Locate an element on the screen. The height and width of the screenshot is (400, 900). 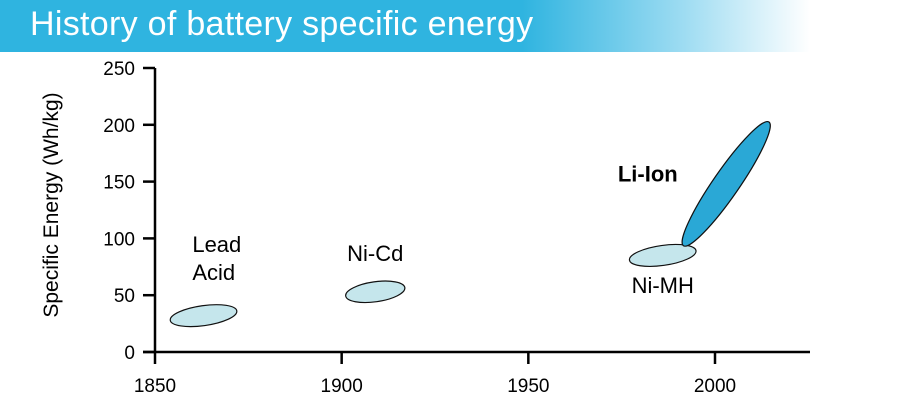
y-tick-label: 150 is located at coordinates (119, 183).